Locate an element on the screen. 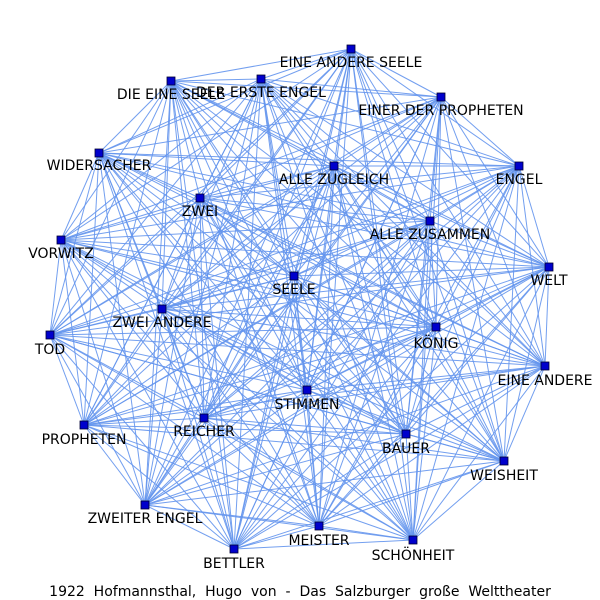 Image resolution: width=600 pixels, height=600 pixels. node-reicher is located at coordinates (204, 418).